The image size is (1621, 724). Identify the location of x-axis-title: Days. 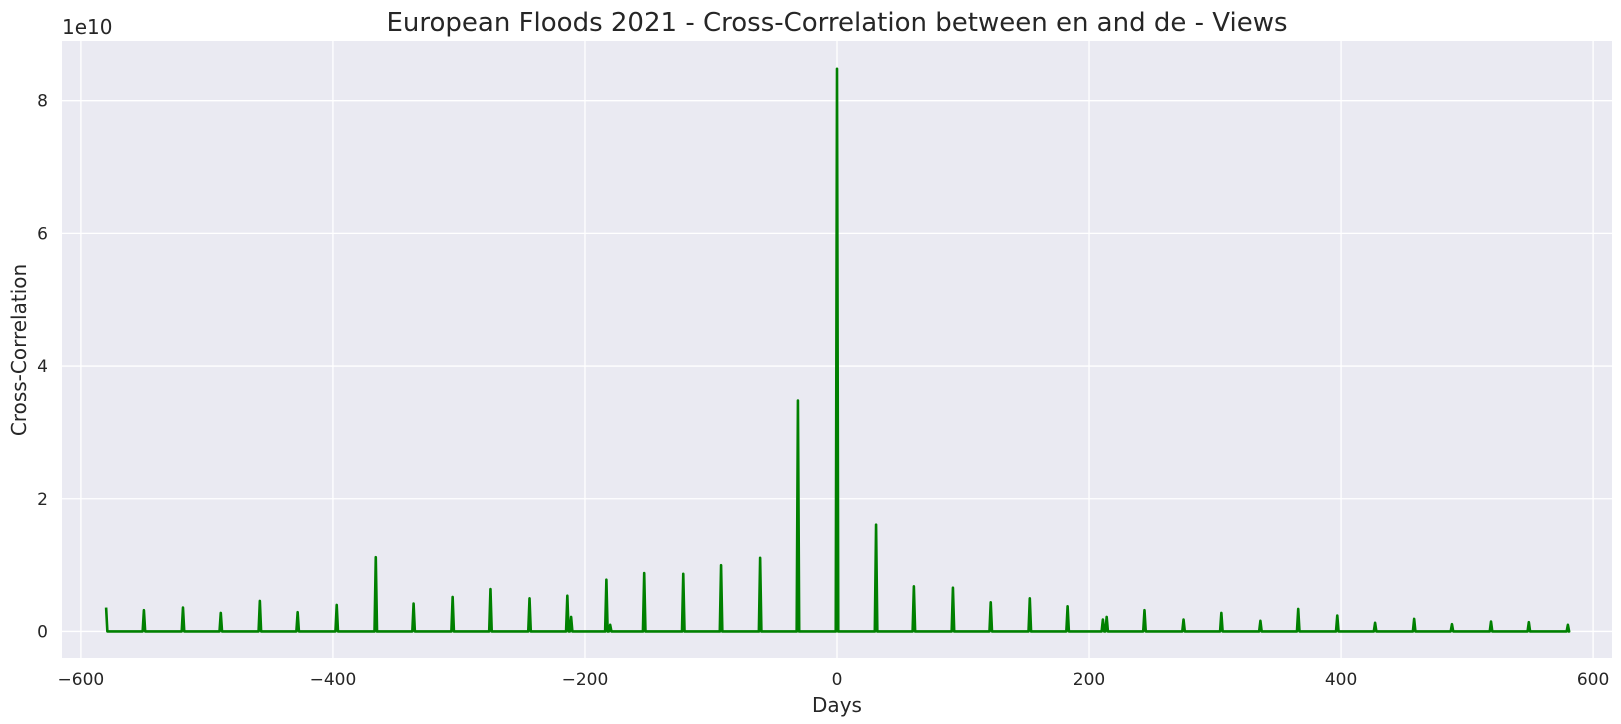
(837, 705).